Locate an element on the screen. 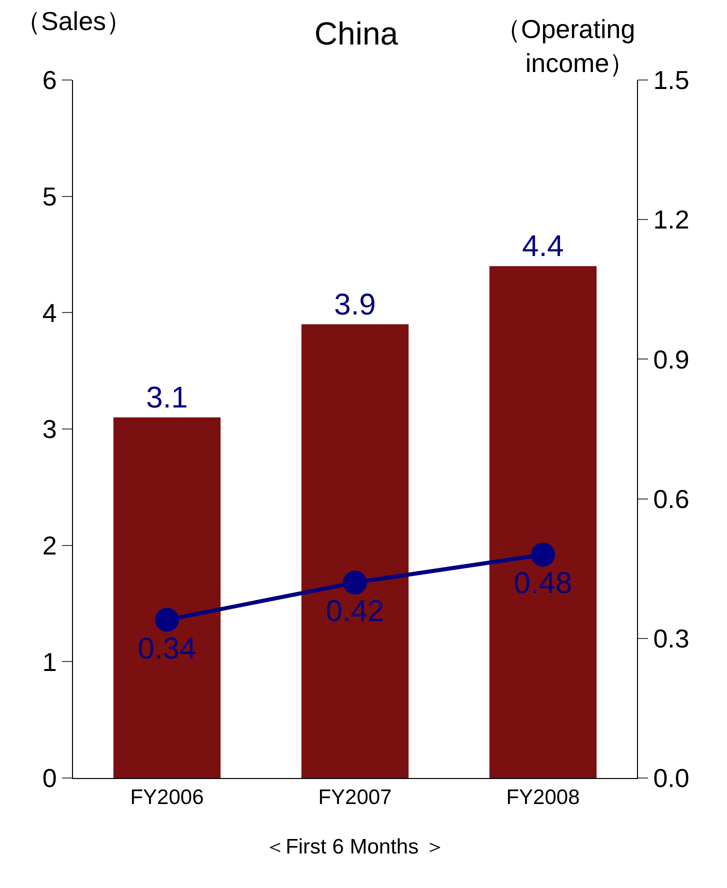 Image resolution: width=727 pixels, height=888 pixels. y-tick-label: 5 is located at coordinates (49, 196).